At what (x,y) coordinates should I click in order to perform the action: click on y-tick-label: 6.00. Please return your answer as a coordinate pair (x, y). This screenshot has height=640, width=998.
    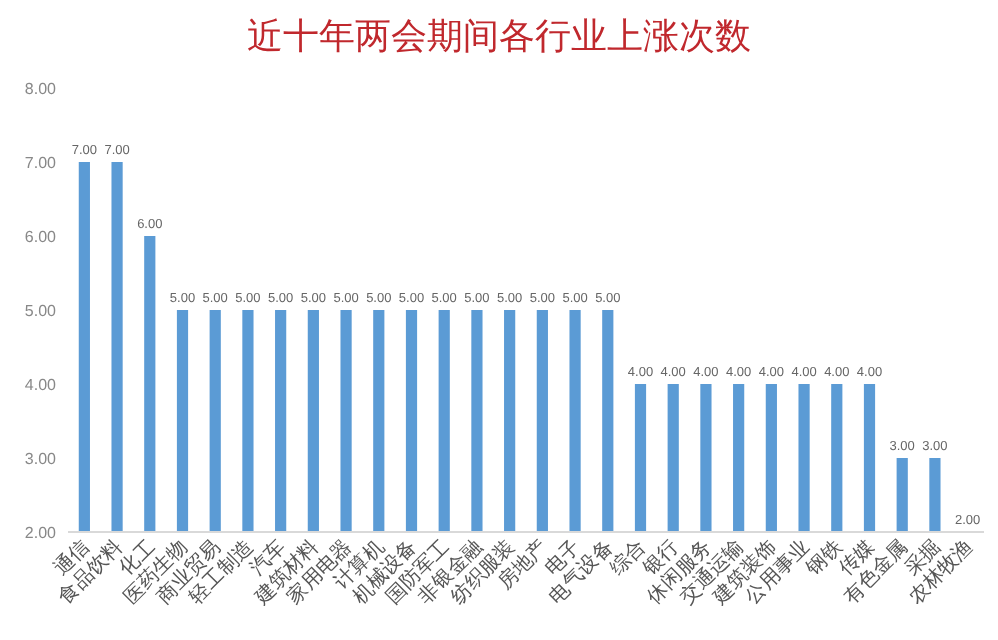
    Looking at the image, I should click on (41, 237).